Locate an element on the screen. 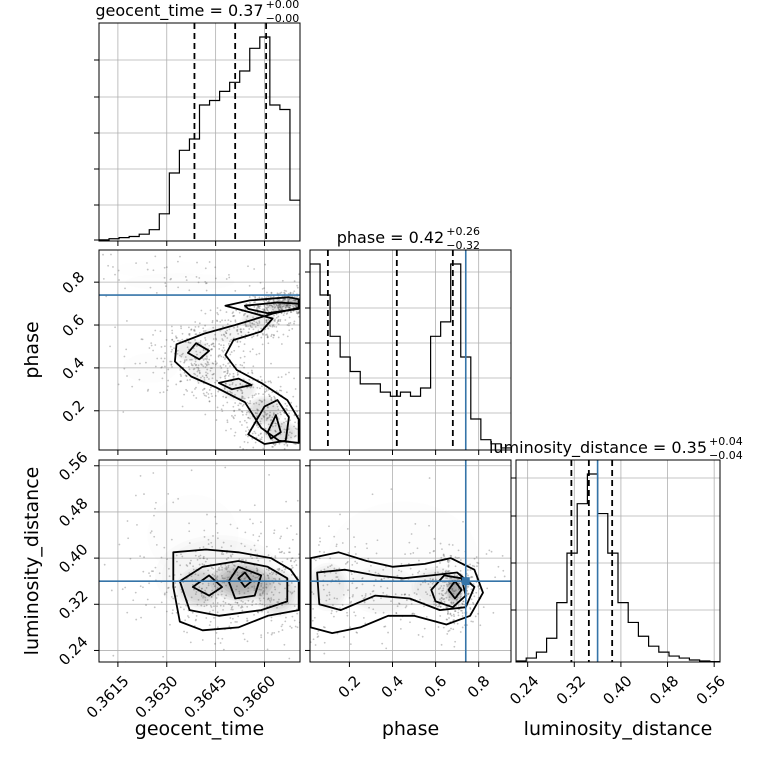  x-tick-label: 0.3615 is located at coordinates (108, 697).